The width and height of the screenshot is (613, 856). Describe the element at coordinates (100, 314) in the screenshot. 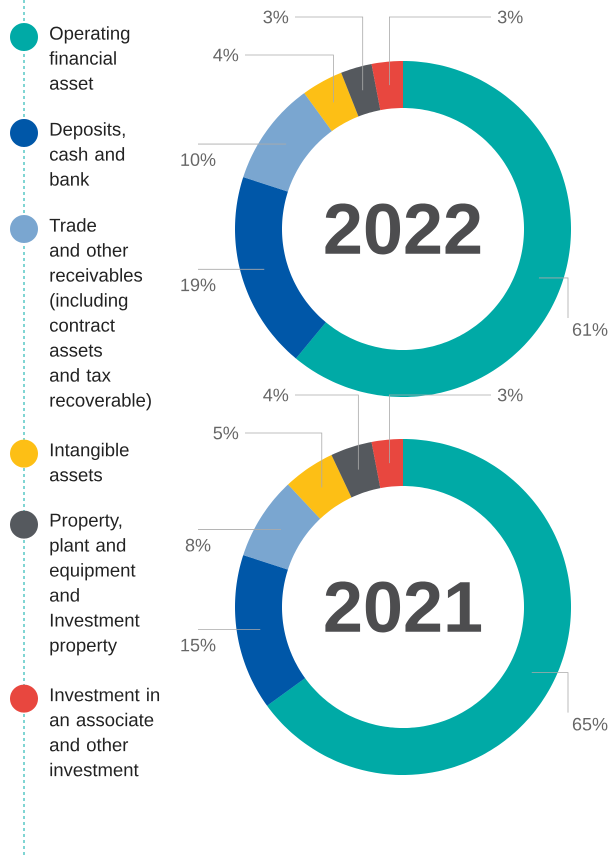

I see `legend-label: Trade and other receivables (including contract assets and tax recoverable)` at that location.